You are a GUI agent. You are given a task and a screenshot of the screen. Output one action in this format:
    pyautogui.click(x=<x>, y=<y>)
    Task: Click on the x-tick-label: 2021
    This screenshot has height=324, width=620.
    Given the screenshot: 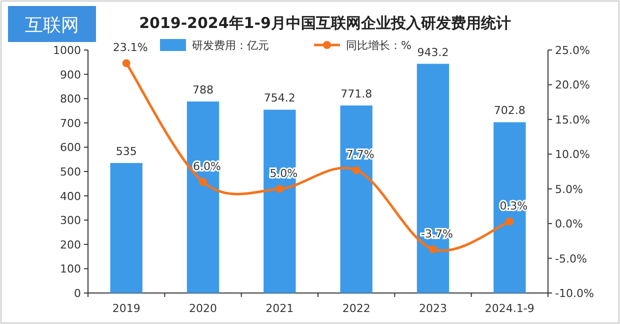 What is the action you would take?
    pyautogui.click(x=280, y=308)
    